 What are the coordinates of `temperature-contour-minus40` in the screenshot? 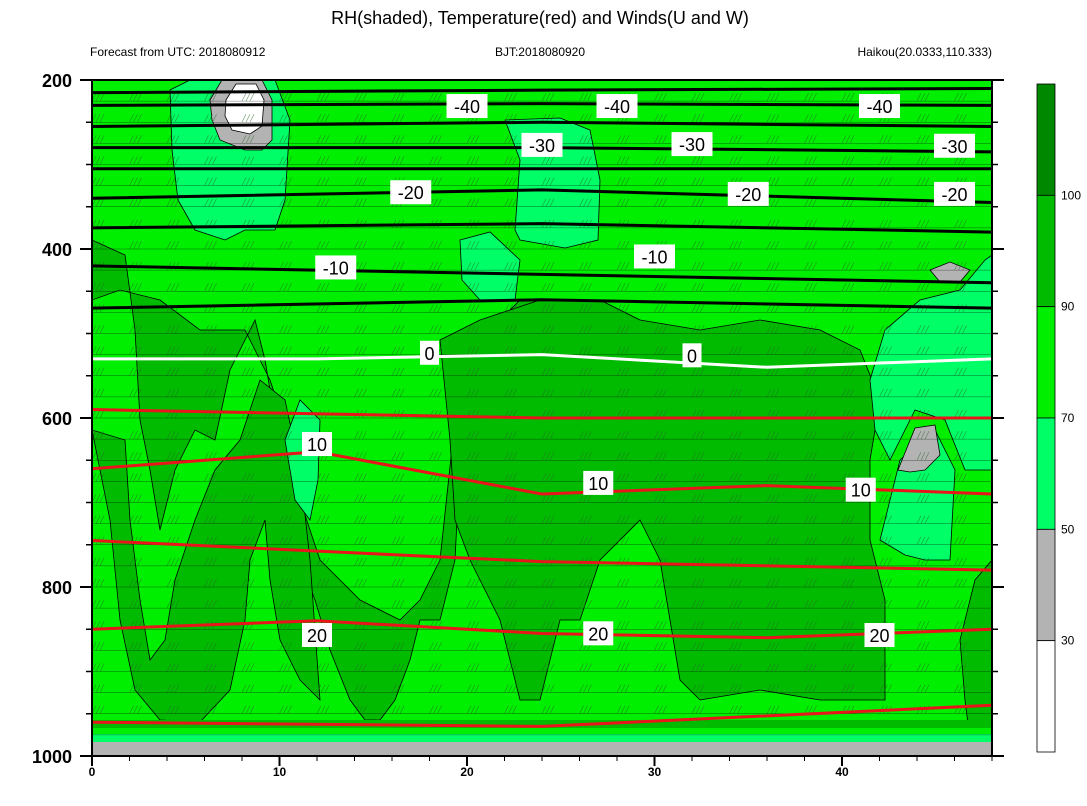 It's located at (542, 104).